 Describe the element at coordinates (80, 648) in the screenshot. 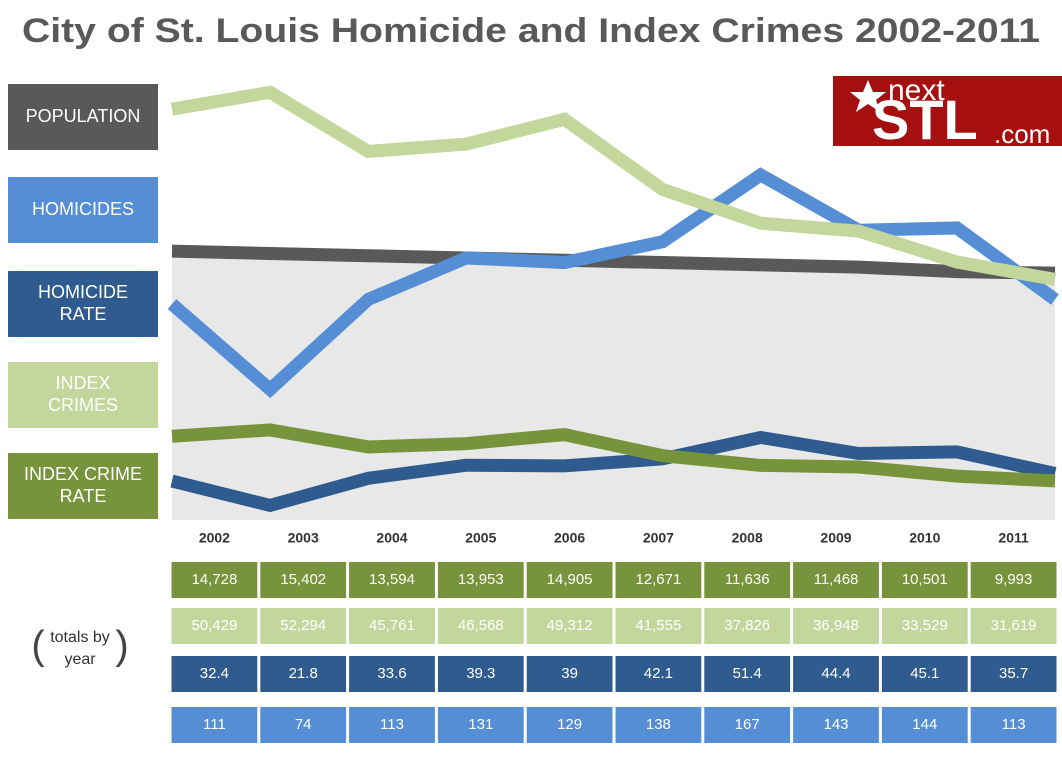

I see `table-note: totals by year` at that location.